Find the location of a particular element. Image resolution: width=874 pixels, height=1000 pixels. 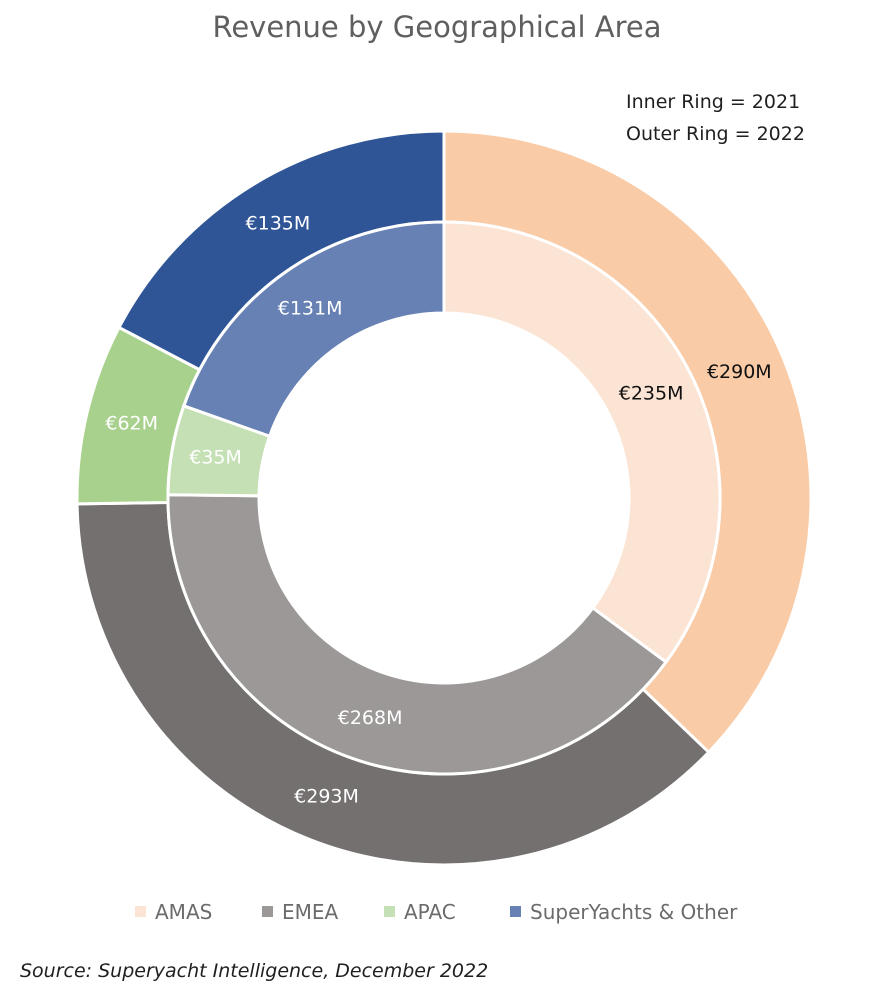

inner-ring-label-apac: €35M is located at coordinates (215, 457).